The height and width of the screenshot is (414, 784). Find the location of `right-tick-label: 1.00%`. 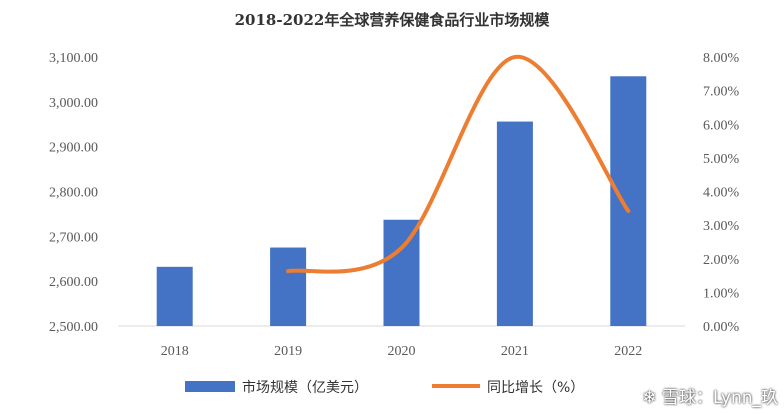

right-tick-label: 1.00% is located at coordinates (721, 293).